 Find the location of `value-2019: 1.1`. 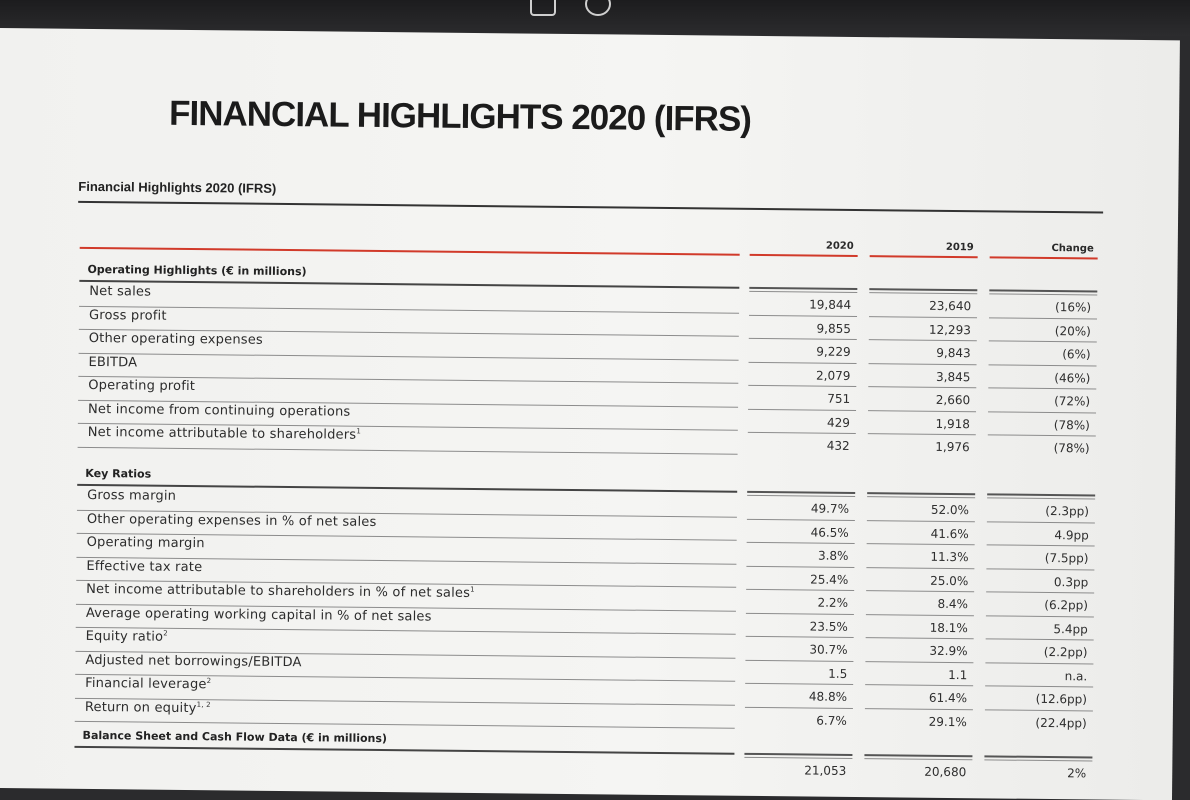

value-2019: 1.1 is located at coordinates (958, 674).